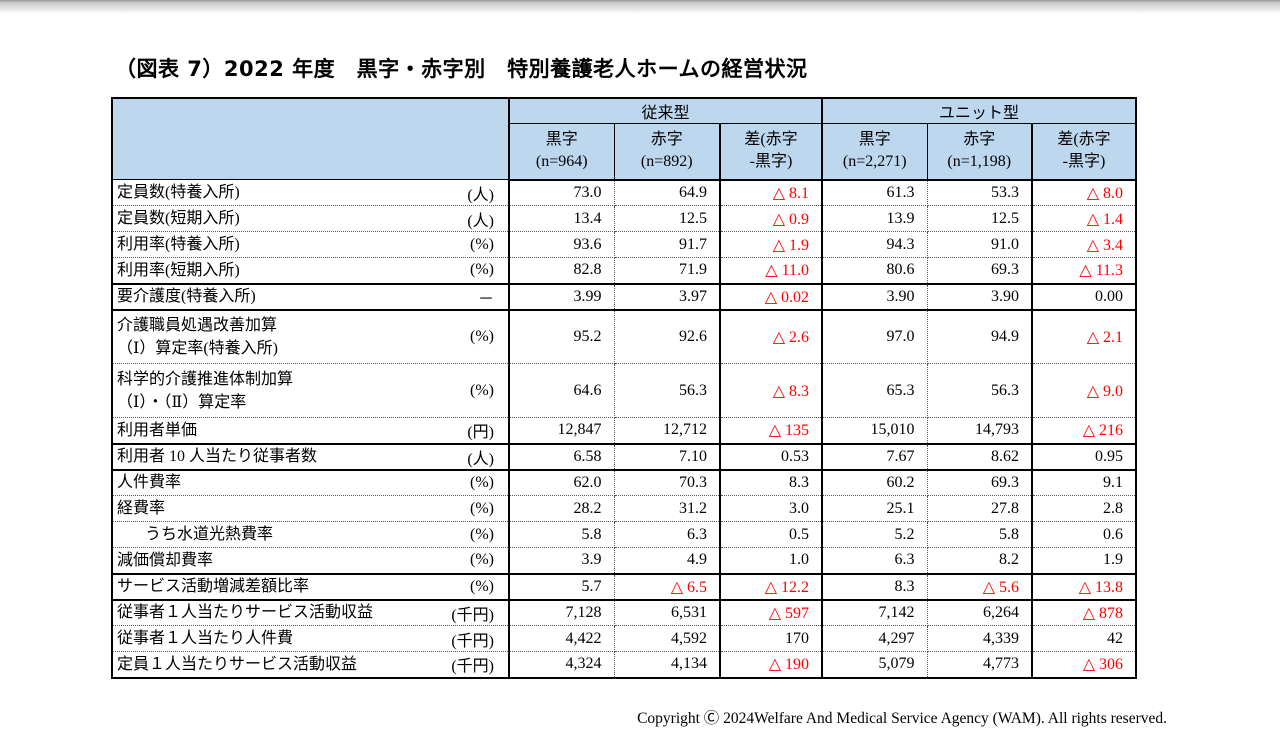 Image resolution: width=1280 pixels, height=748 pixels. I want to click on cell-value: △ 13.8, so click(1084, 587).